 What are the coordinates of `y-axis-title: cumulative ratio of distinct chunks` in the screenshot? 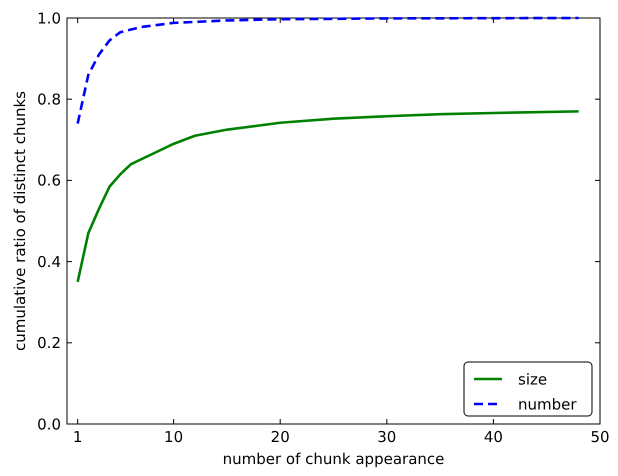 It's located at (20, 220).